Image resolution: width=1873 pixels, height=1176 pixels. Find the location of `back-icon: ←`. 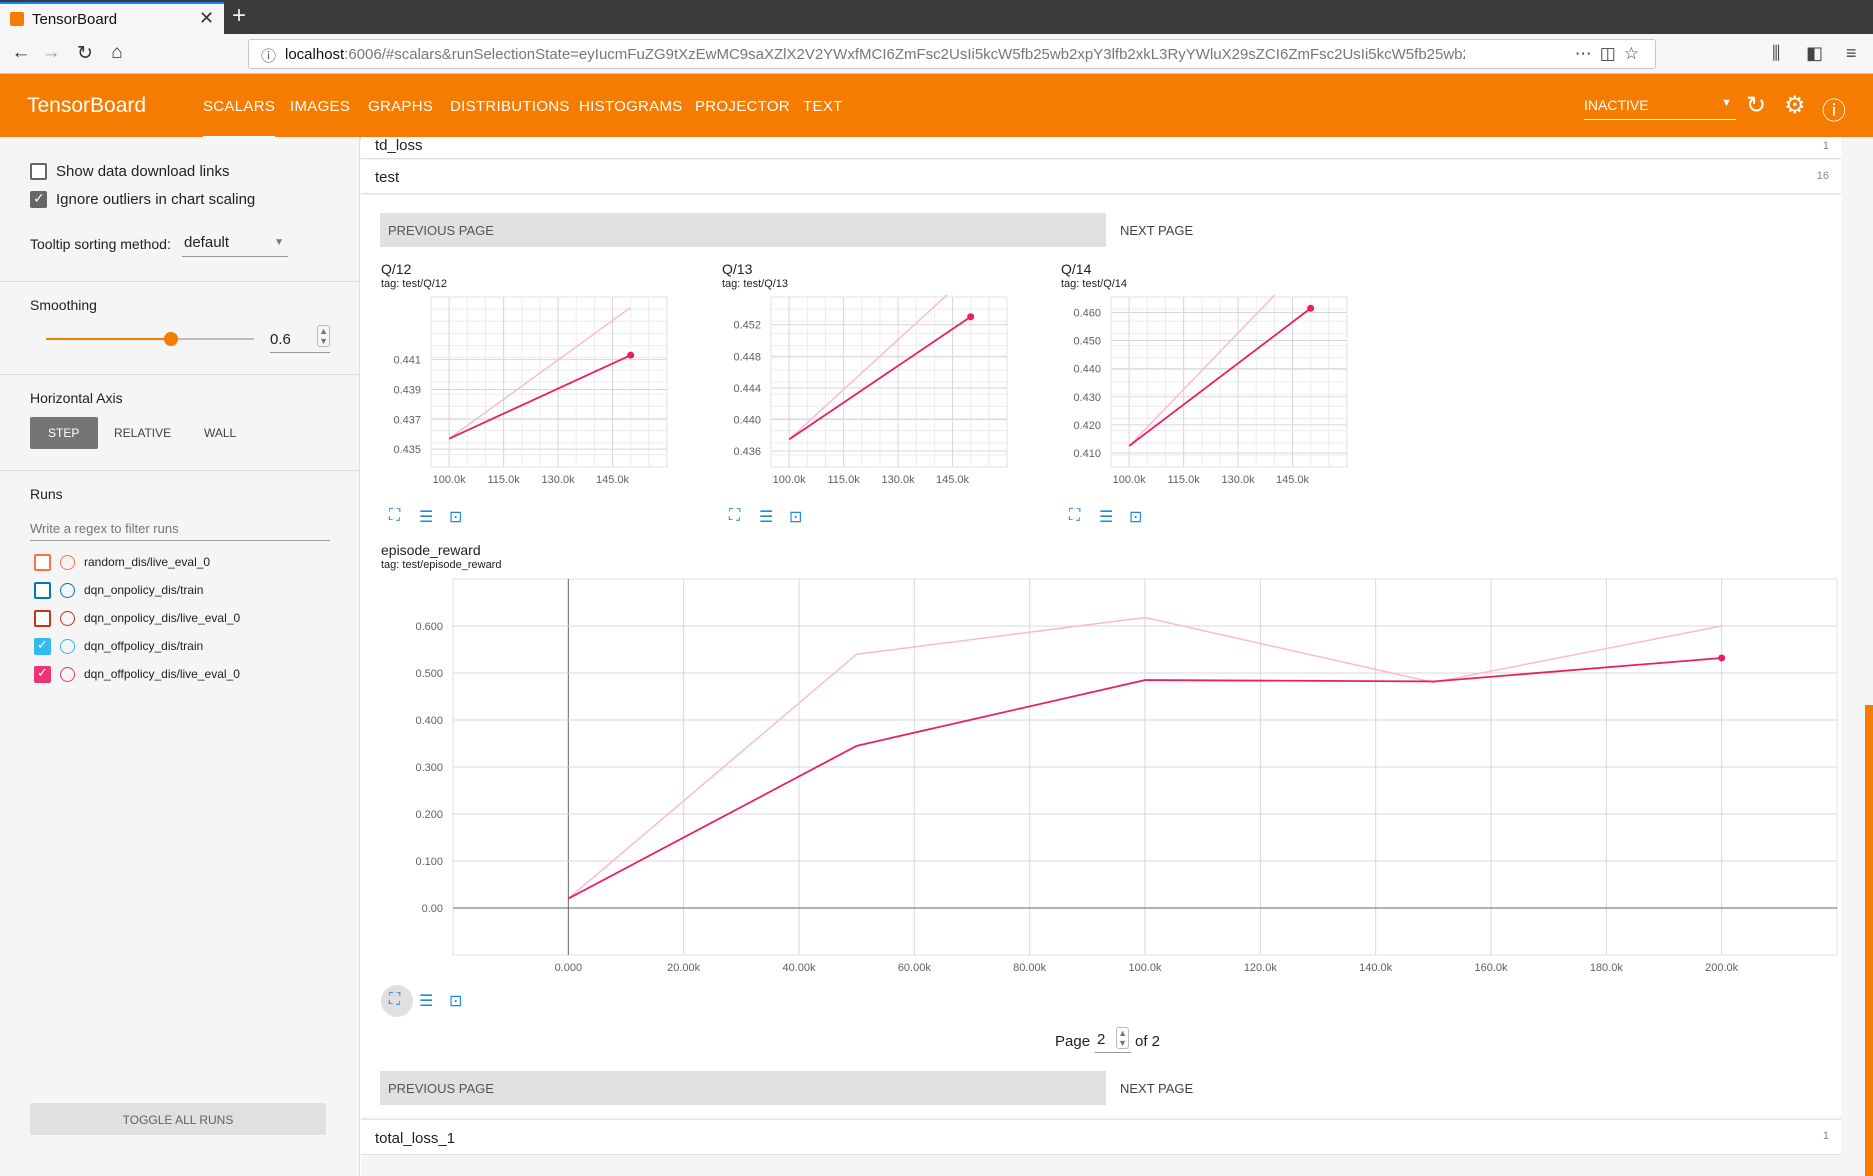

back-icon: ← is located at coordinates (21, 52).